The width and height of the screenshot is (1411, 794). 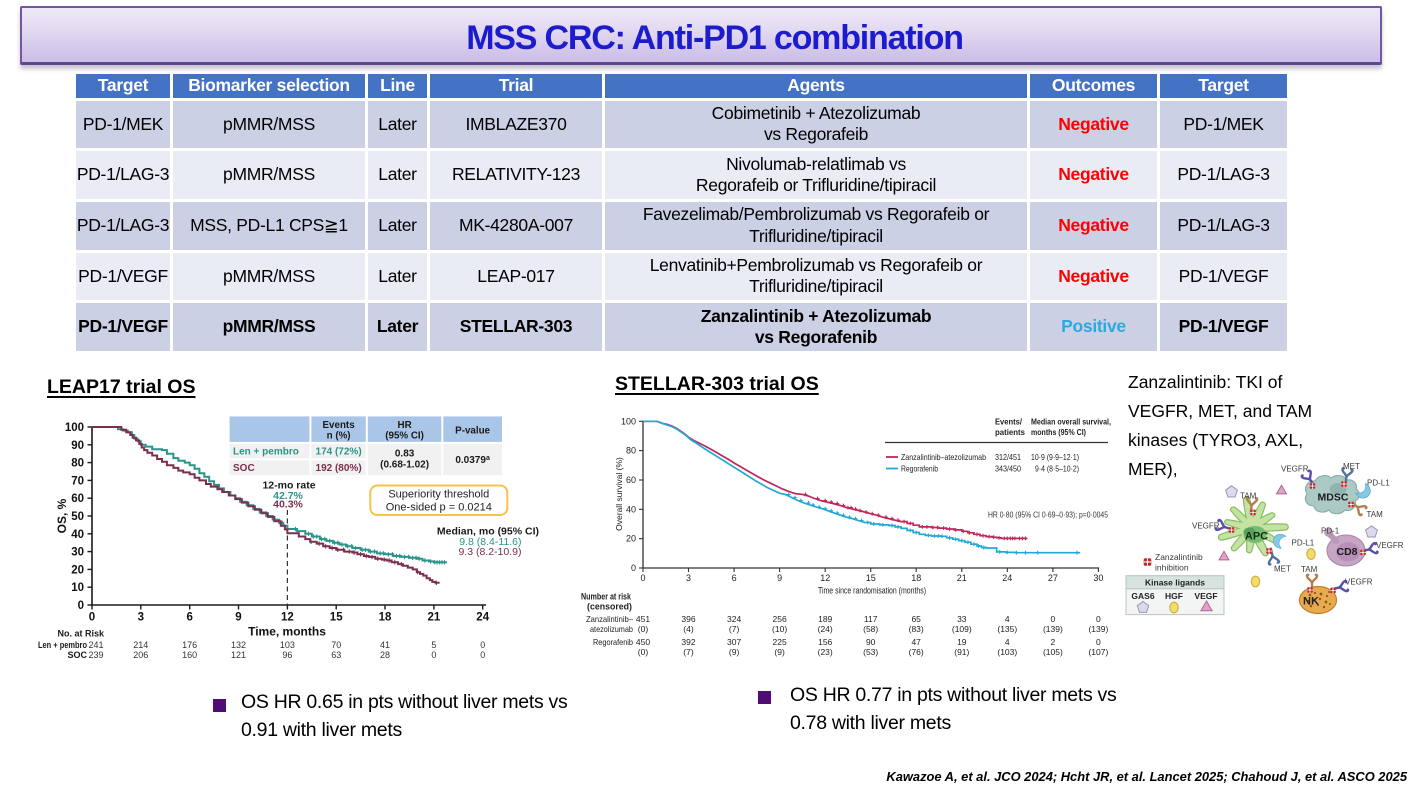 What do you see at coordinates (385, 645) in the screenshot?
I see `svg-text: 41` at bounding box center [385, 645].